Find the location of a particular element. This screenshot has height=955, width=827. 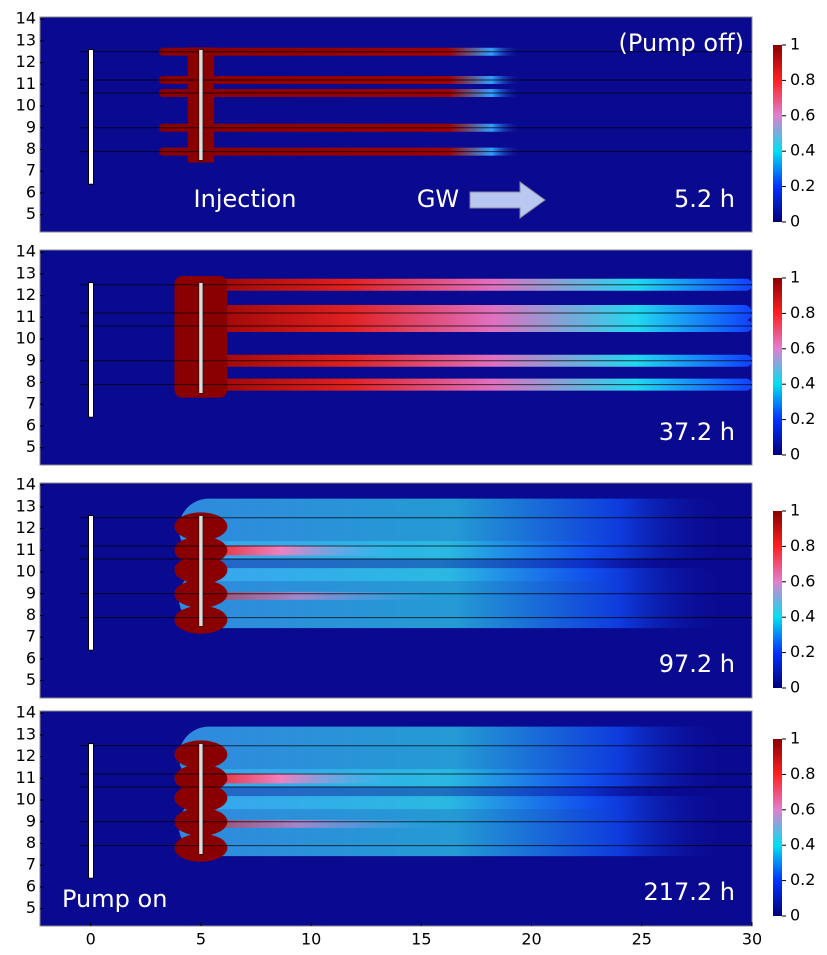

annotation: GW is located at coordinates (438, 199).